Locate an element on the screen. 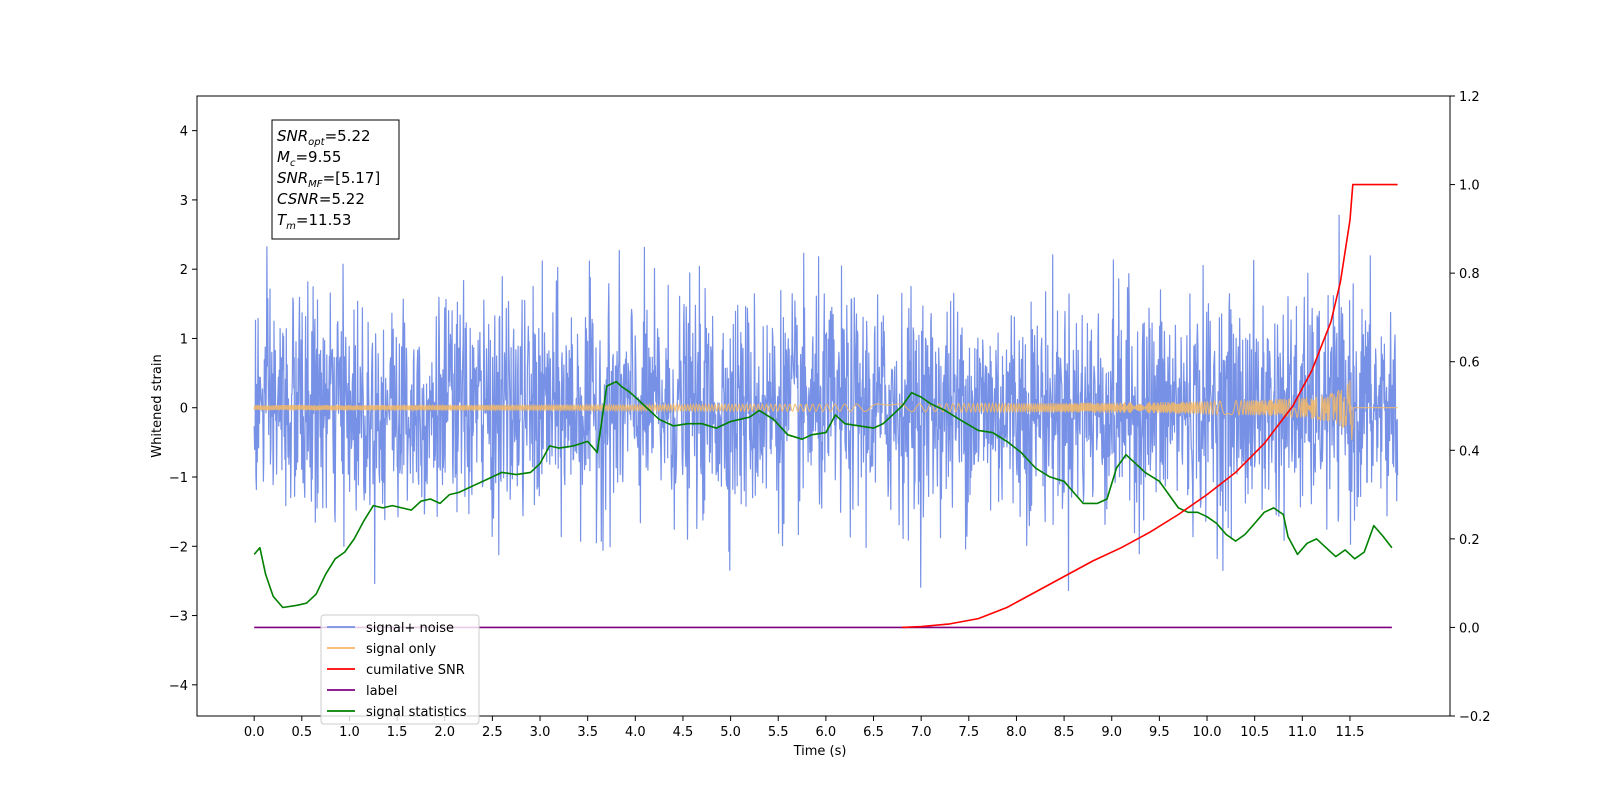 The height and width of the screenshot is (804, 1600). y-right-tick-label: 1.2 is located at coordinates (1469, 97).